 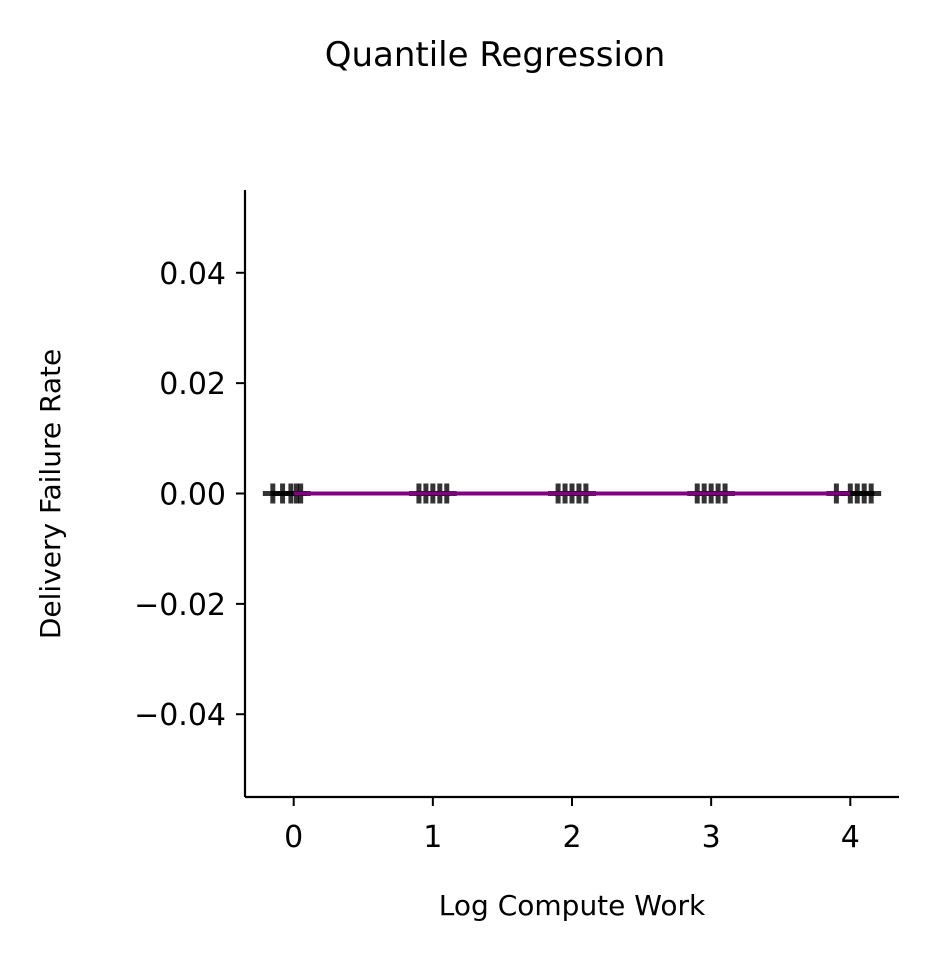 I want to click on y-tick-label: 0.04, so click(x=192, y=274).